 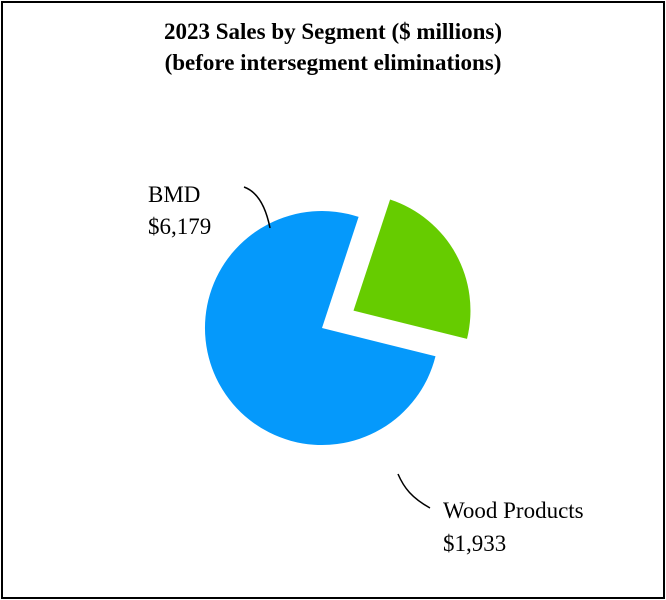 I want to click on leader-line-bmd, so click(x=257, y=207).